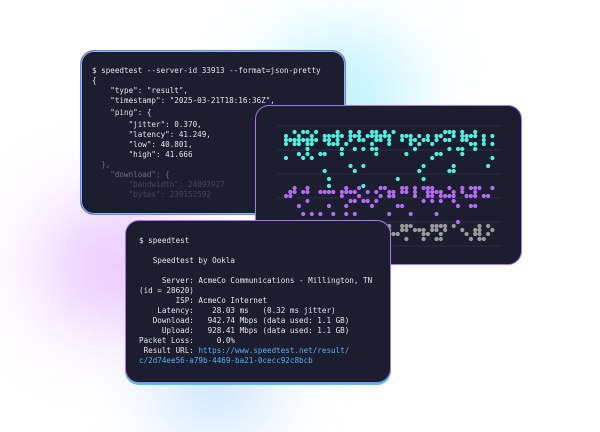 This screenshot has width=600, height=432. Describe the element at coordinates (94, 80) in the screenshot. I see `json-line: {` at that location.